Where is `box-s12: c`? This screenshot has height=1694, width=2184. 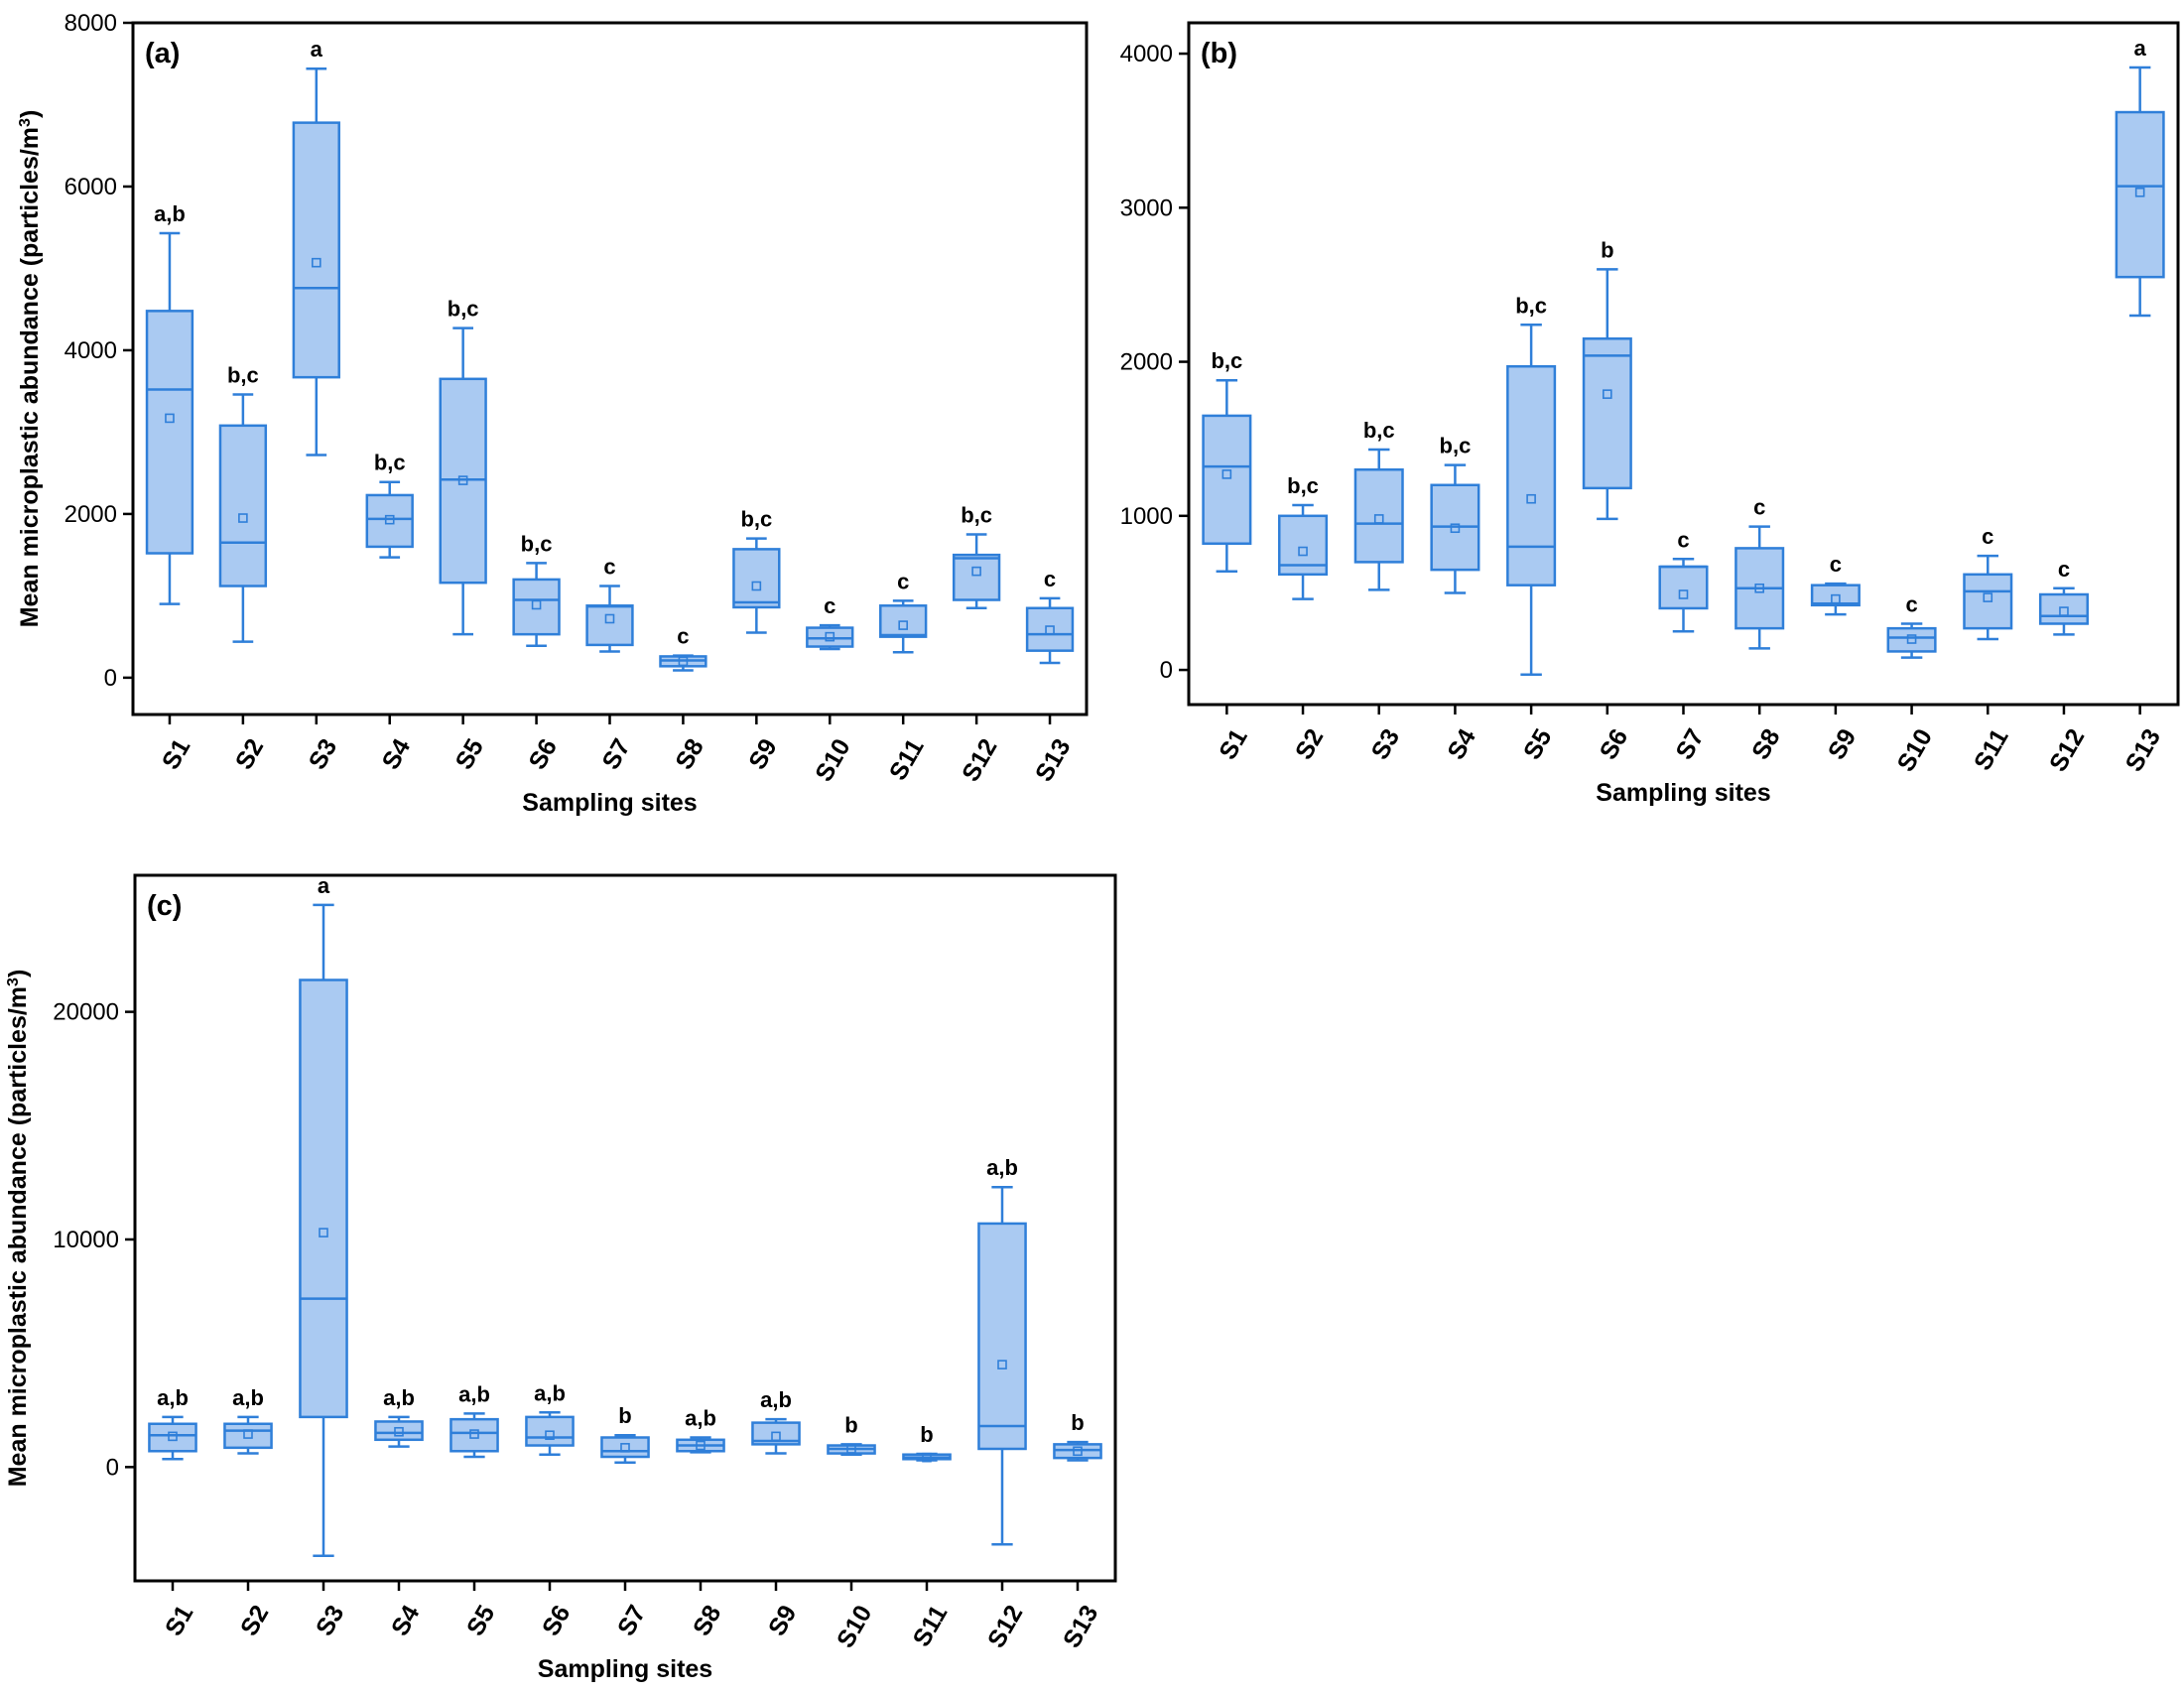 box-s12: c is located at coordinates (2063, 596).